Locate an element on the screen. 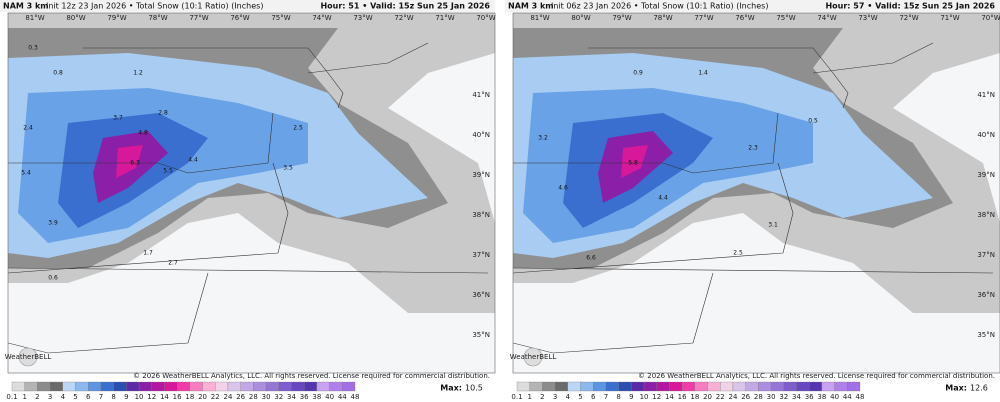 The image size is (1000, 402). lon-label: 72°W is located at coordinates (908, 18).